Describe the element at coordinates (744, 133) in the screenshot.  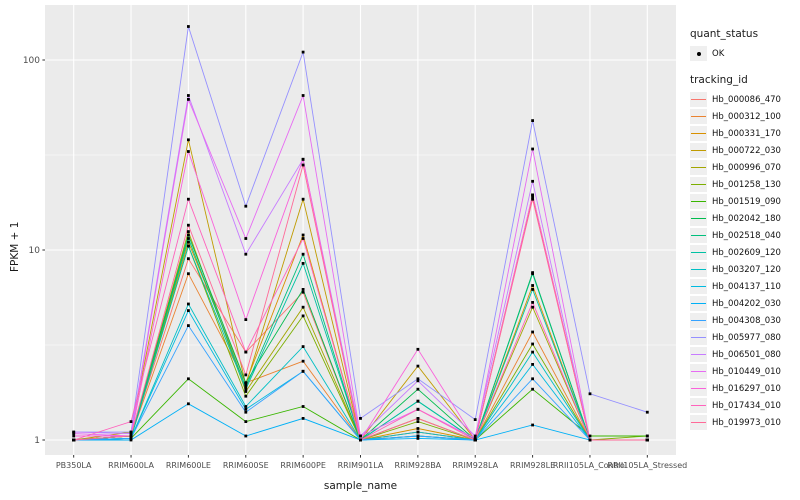
I see `legend-item-Hb_000331_170: Hb_000331_170` at that location.